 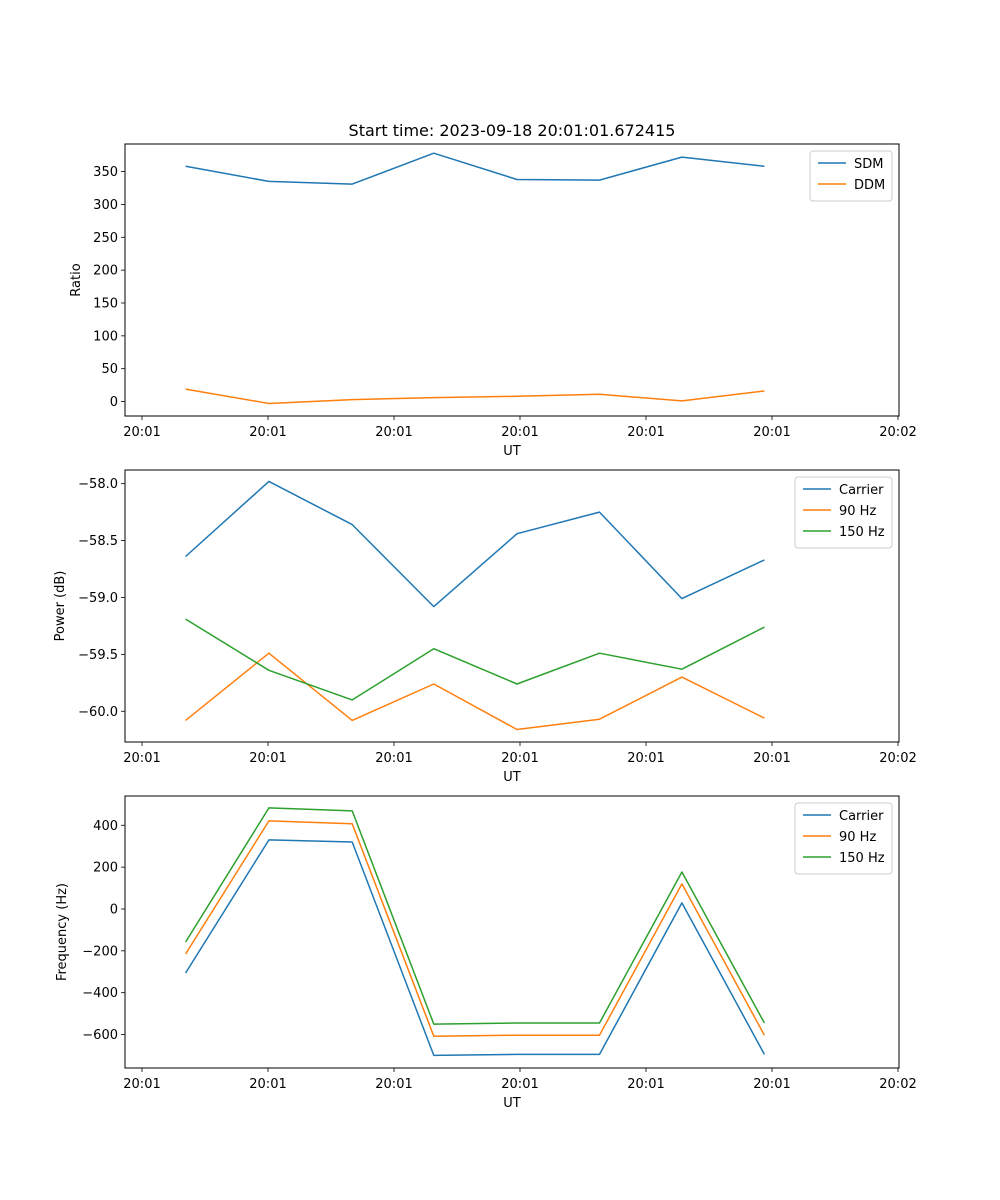 I want to click on power-legend: Carrier 90 Hz 150 Hz, so click(x=843, y=512).